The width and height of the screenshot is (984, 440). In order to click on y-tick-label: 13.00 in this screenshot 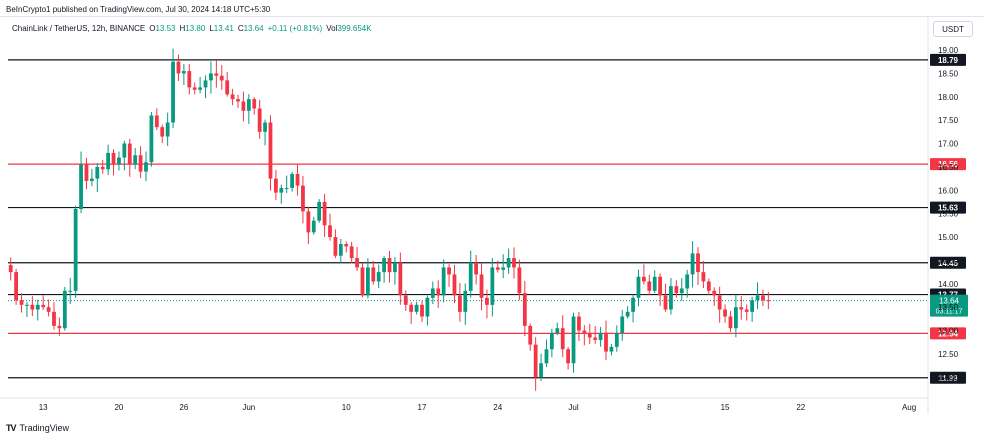, I will do `click(948, 331)`.